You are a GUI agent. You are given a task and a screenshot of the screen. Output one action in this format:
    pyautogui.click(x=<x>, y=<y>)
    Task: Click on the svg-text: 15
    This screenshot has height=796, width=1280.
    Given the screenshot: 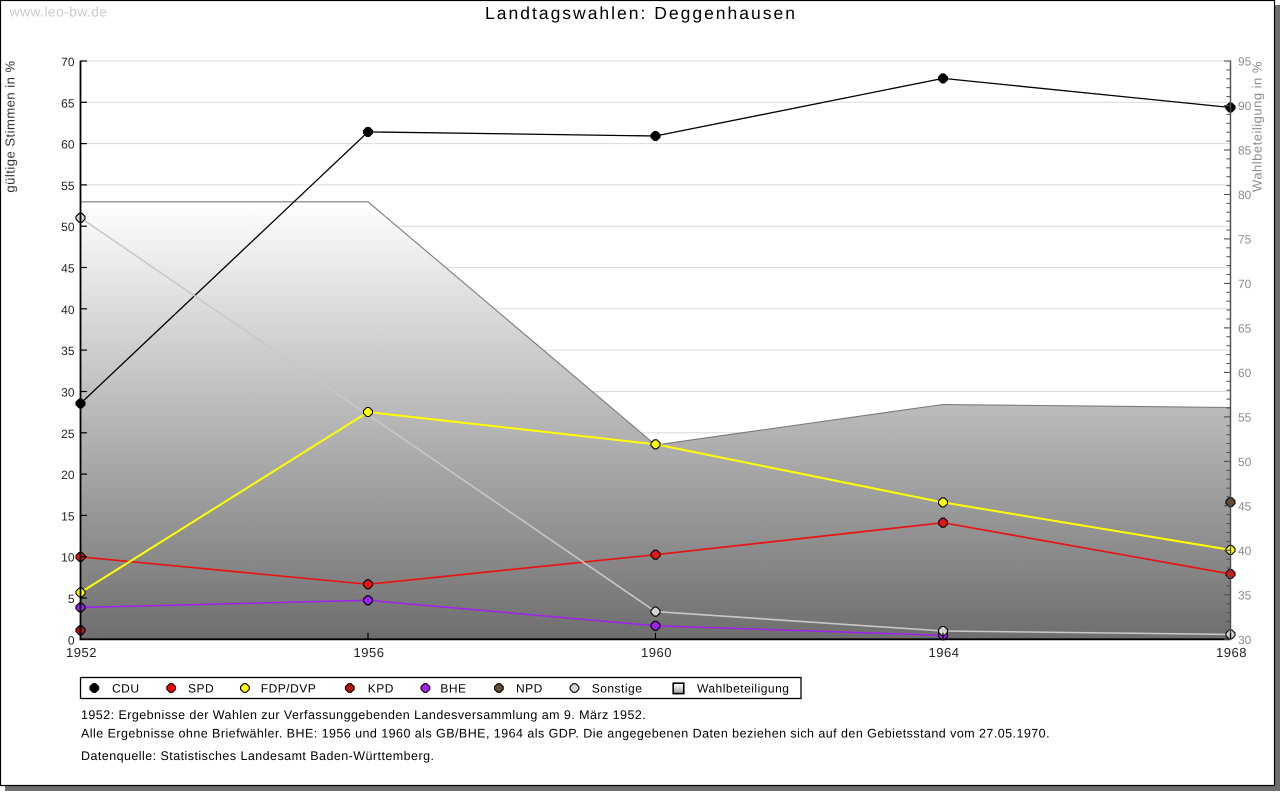 What is the action you would take?
    pyautogui.click(x=68, y=516)
    